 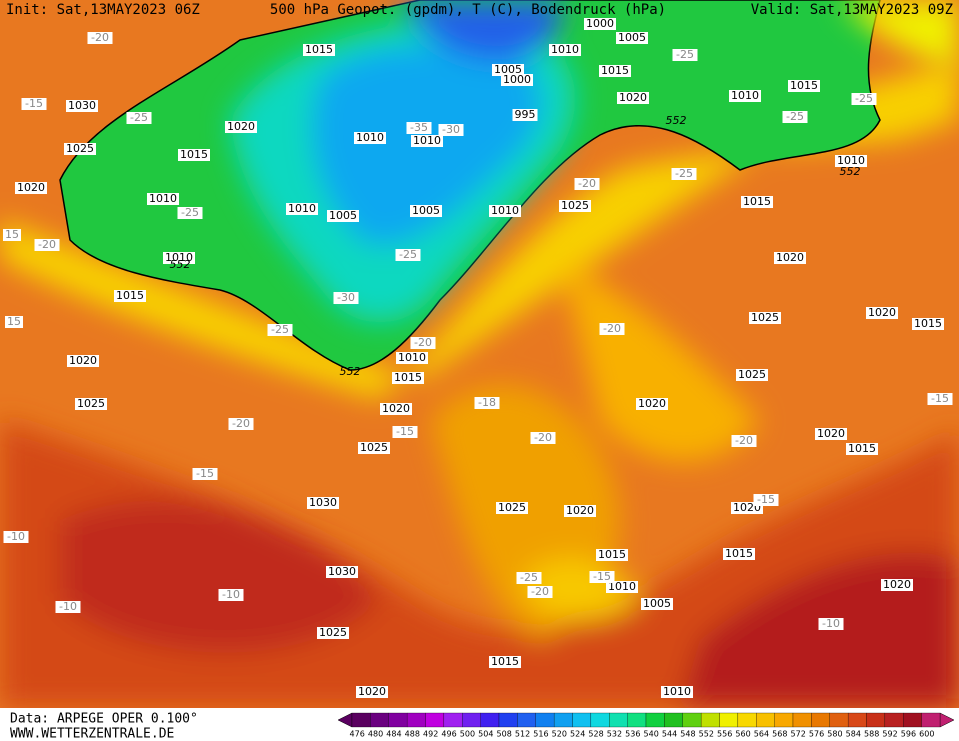 I want to click on isobar-label: 1000, so click(x=517, y=79).